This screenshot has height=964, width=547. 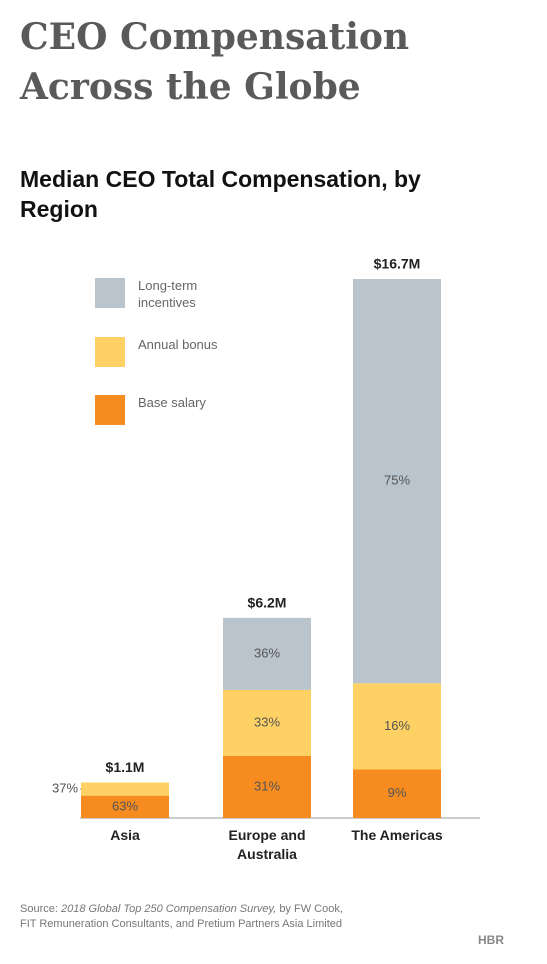 I want to click on x-tick-label: Asia, so click(x=125, y=835).